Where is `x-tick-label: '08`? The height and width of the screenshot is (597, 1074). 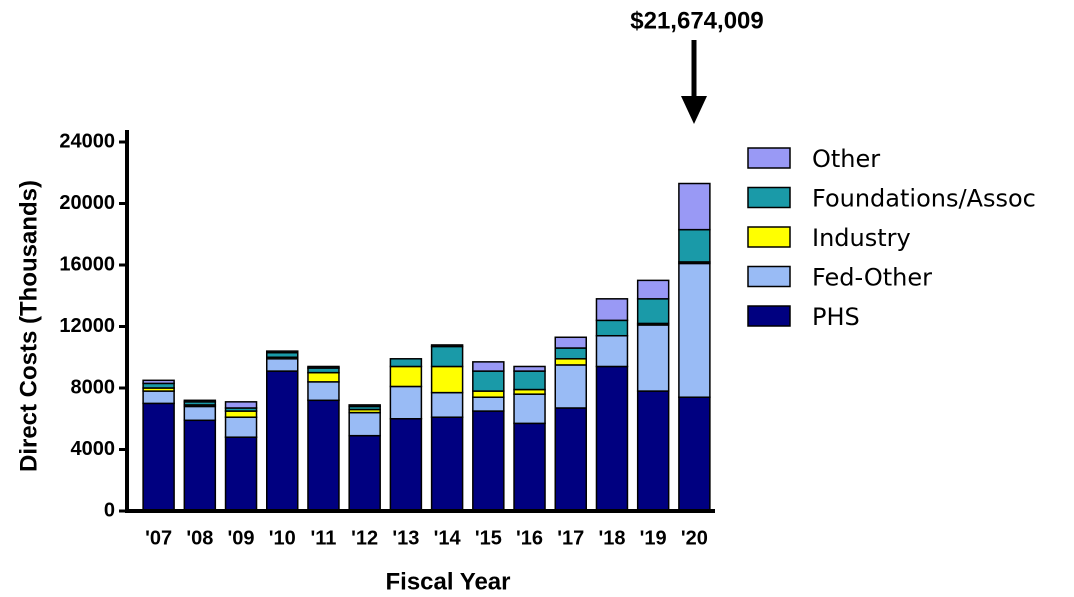
x-tick-label: '08 is located at coordinates (199, 538).